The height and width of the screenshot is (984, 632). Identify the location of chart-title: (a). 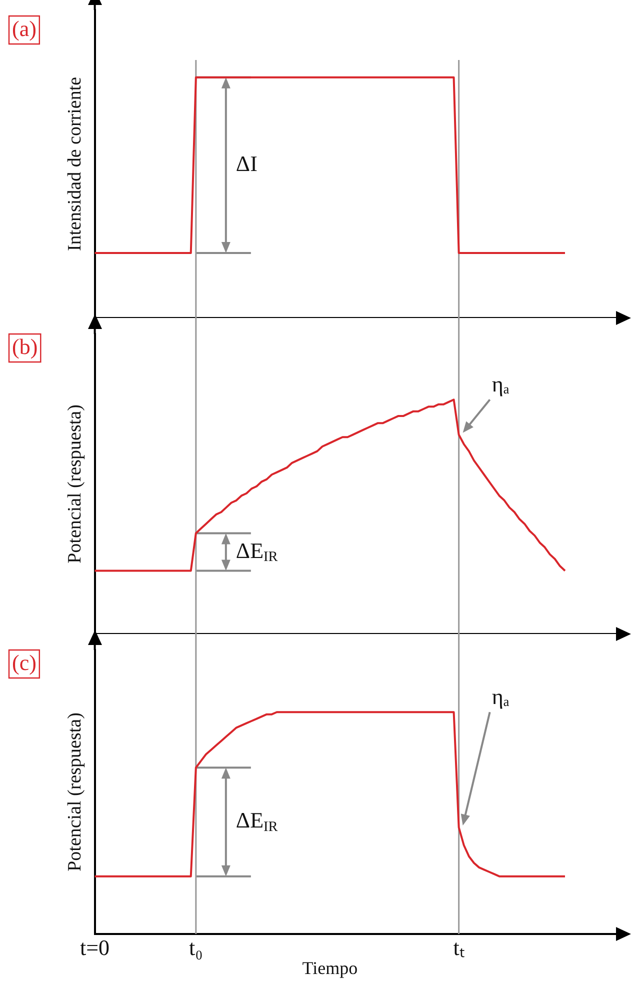
(24, 28).